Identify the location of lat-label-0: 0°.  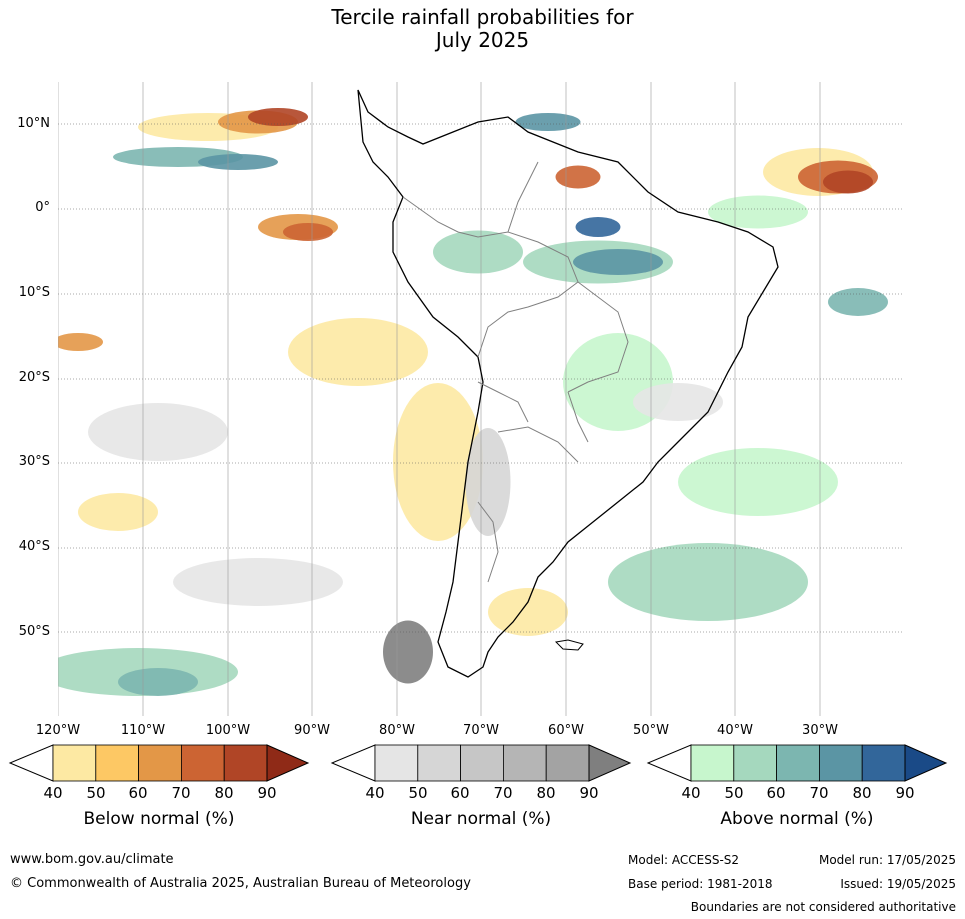
(42, 207).